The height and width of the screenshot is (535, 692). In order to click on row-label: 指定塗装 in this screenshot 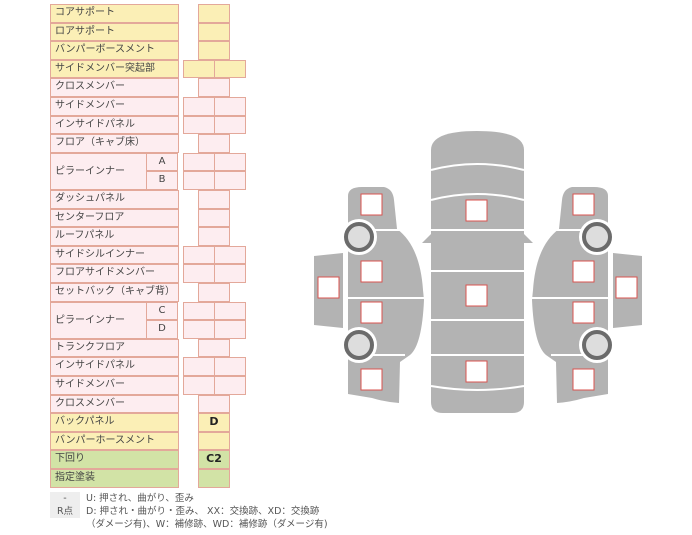, I will do `click(114, 478)`.